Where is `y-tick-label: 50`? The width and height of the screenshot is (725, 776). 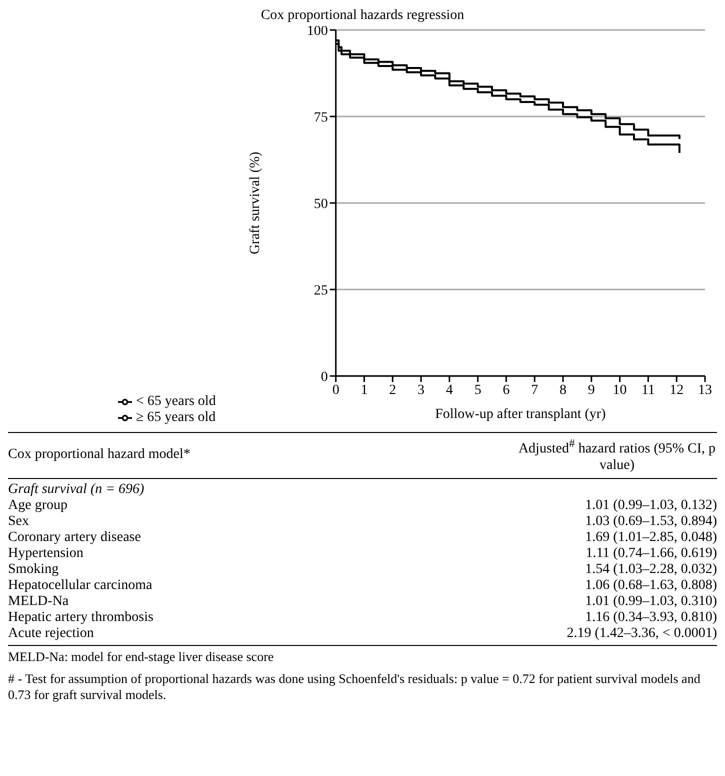 y-tick-label: 50 is located at coordinates (321, 204).